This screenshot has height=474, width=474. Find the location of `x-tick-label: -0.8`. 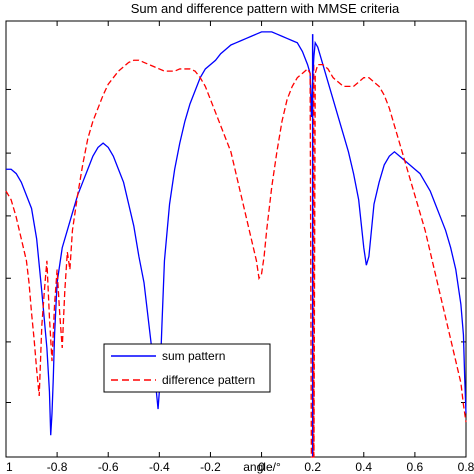

x-tick-label: -0.8 is located at coordinates (57, 467).